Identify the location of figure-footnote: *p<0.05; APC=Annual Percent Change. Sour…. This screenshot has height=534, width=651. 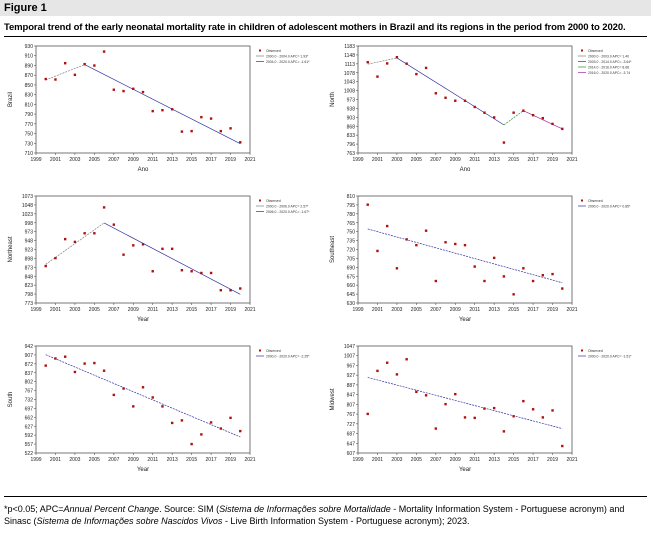
(325, 515).